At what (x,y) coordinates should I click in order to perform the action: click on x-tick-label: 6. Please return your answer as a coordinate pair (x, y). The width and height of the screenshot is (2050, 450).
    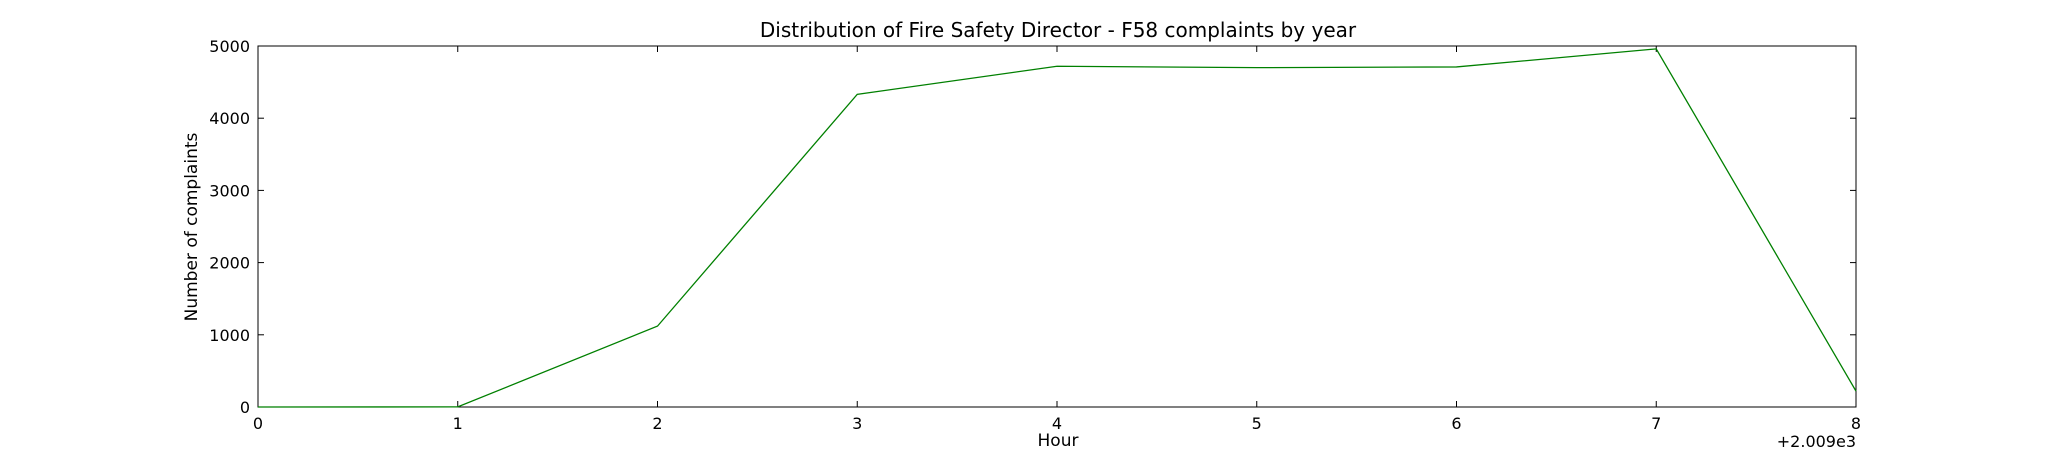
    Looking at the image, I should click on (1456, 423).